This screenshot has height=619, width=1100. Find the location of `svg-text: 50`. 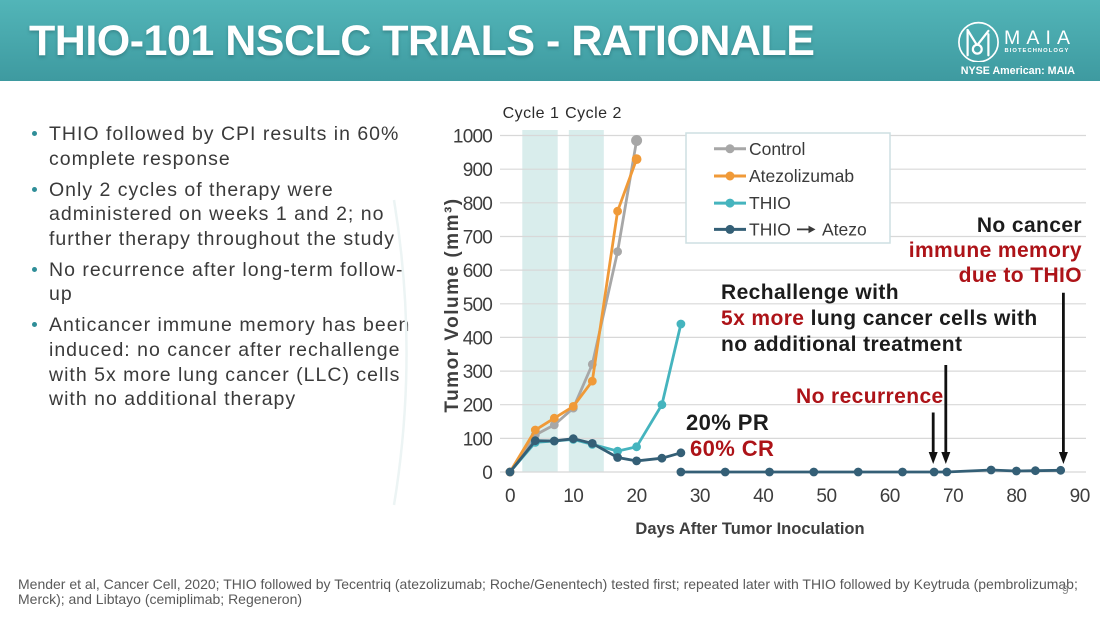

svg-text: 50 is located at coordinates (826, 496).